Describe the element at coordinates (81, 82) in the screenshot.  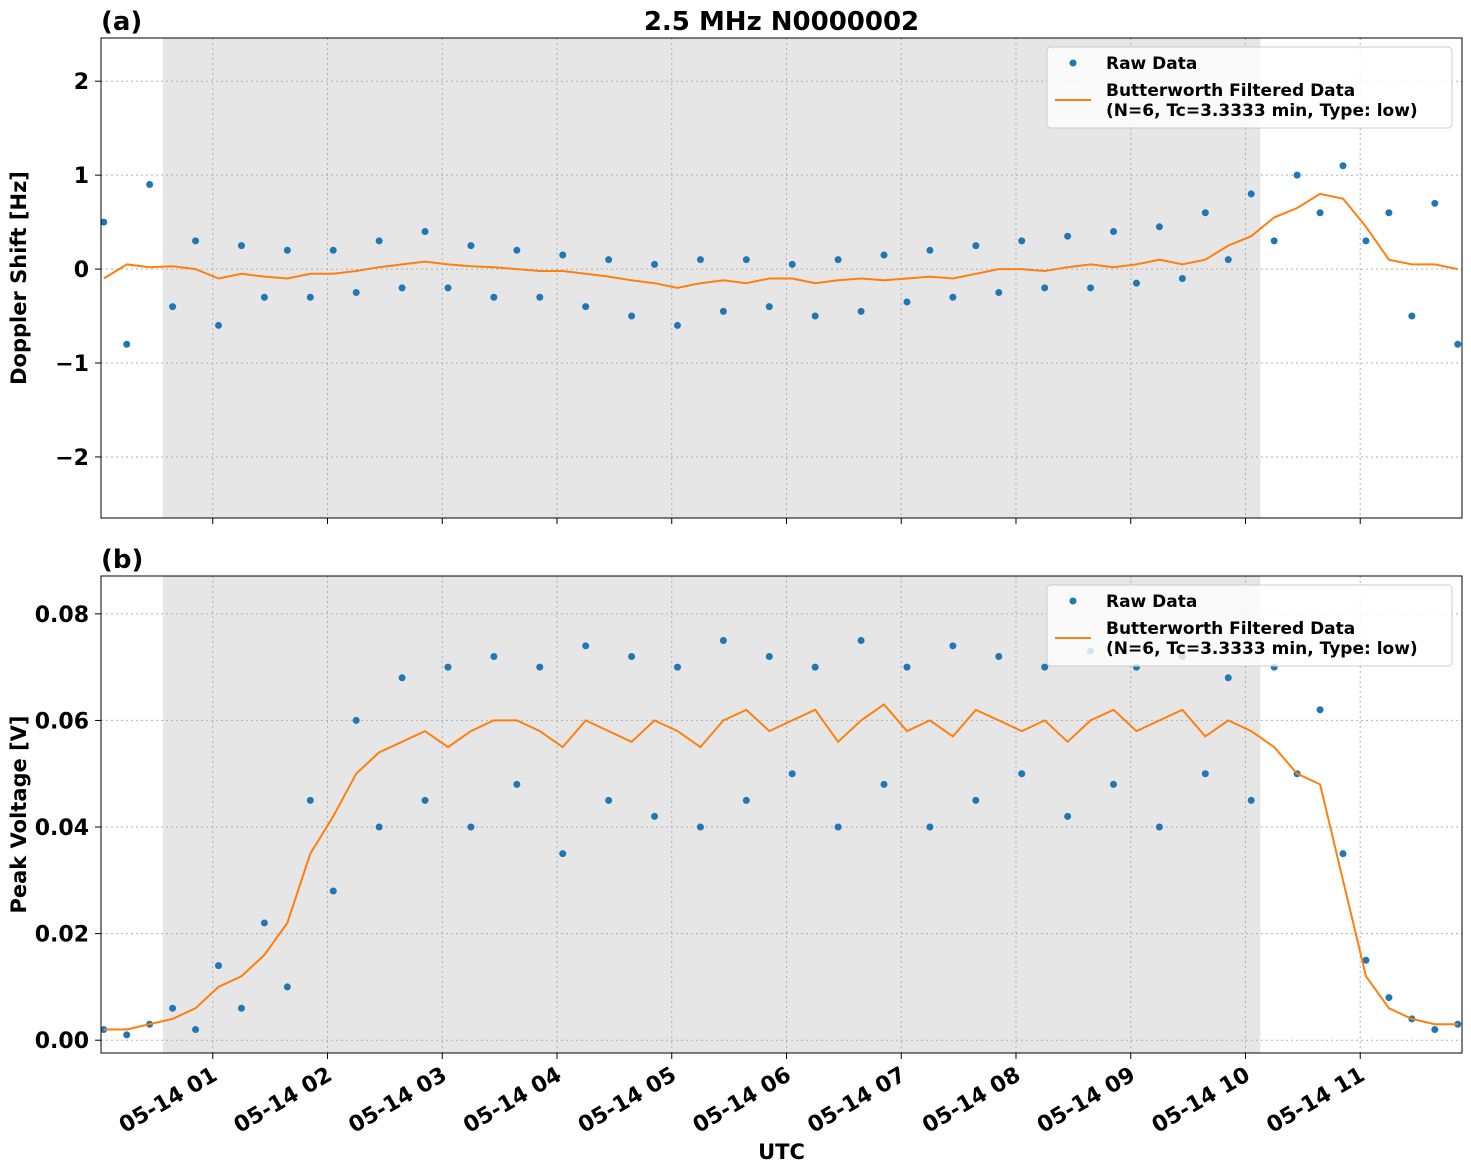
I see `y-tick-label: 2` at that location.